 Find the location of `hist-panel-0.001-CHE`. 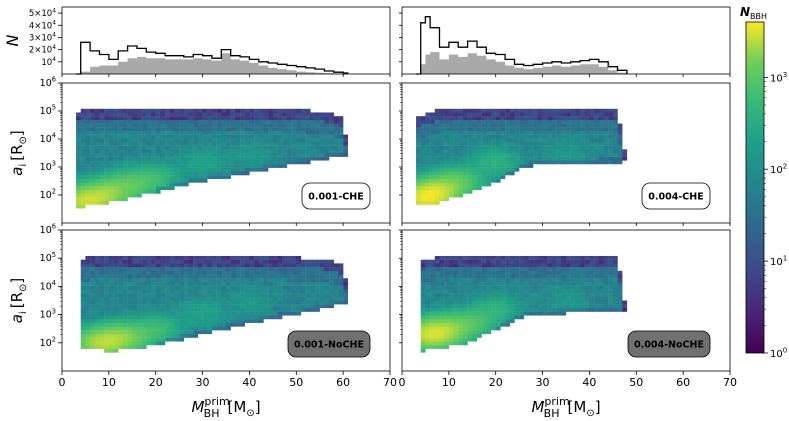

hist-panel-0.001-CHE is located at coordinates (226, 40).